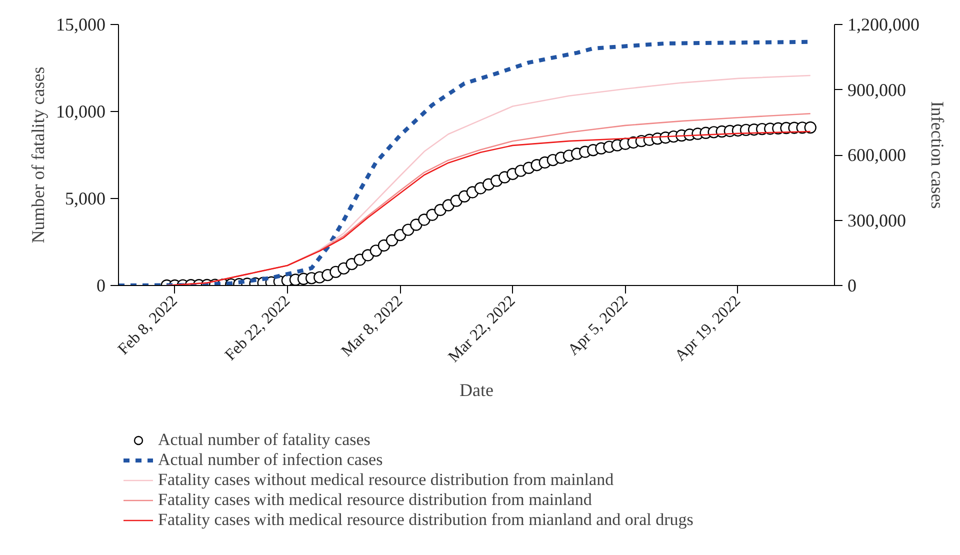  Describe the element at coordinates (85, 198) in the screenshot. I see `y-tick-label: 5,000` at that location.